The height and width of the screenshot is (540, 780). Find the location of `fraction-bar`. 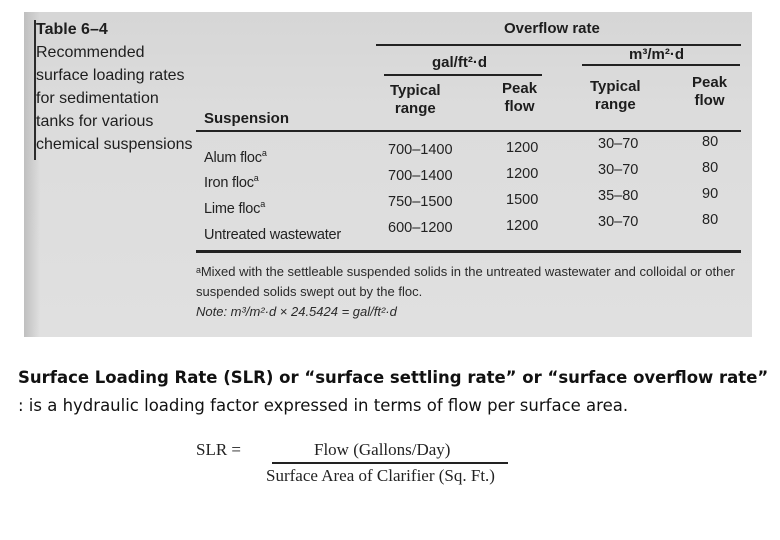

fraction-bar is located at coordinates (390, 463).